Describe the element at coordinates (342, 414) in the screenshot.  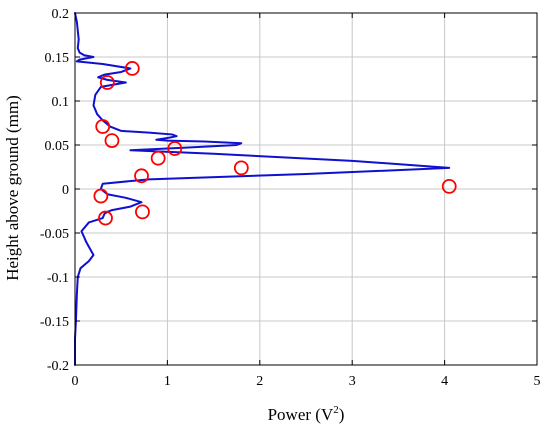
I see `x-axis-title-suffix: )` at that location.